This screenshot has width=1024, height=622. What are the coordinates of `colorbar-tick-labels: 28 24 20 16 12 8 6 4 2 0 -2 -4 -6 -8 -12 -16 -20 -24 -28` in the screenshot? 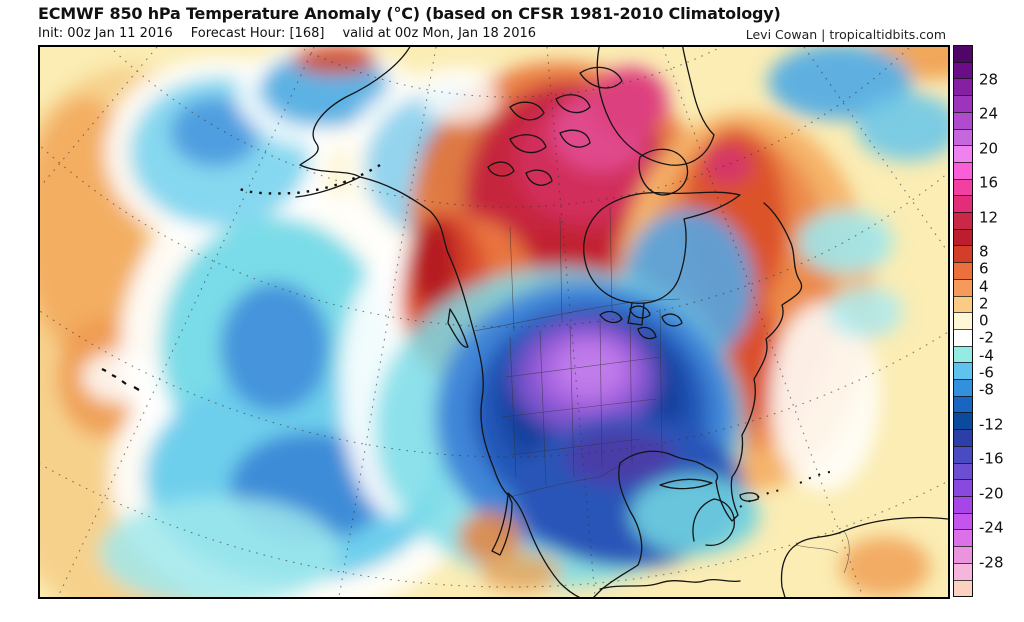 It's located at (1001, 321).